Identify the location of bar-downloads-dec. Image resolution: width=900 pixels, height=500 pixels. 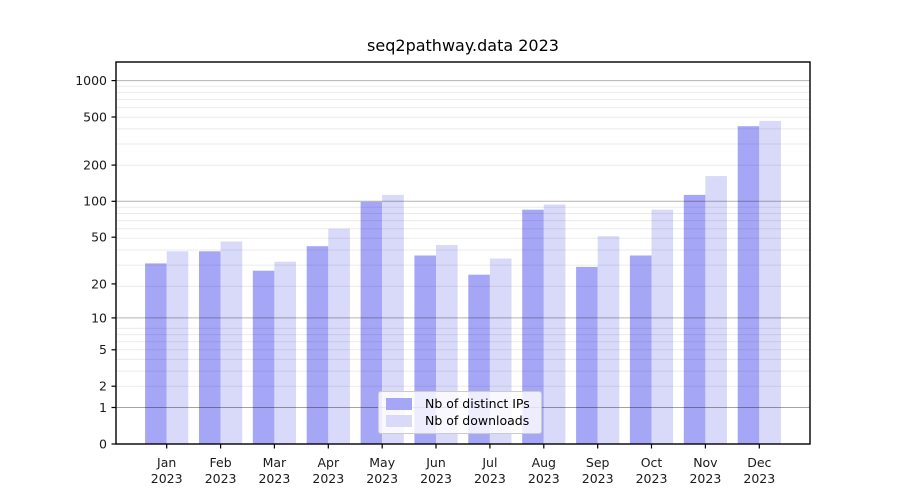
(770, 282).